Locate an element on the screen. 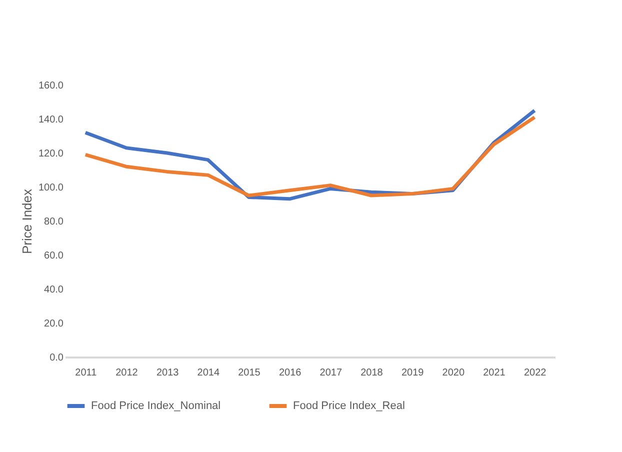 The height and width of the screenshot is (452, 622). x-tick-label: 2017 is located at coordinates (331, 373).